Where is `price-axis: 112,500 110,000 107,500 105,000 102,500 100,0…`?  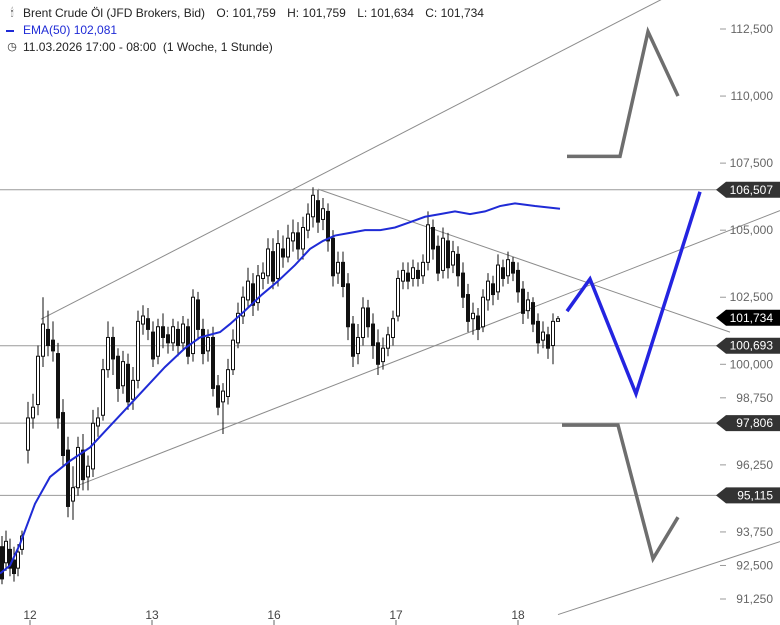
price-axis: 112,500 110,000 107,500 105,000 102,500 100,0… is located at coordinates (746, 314).